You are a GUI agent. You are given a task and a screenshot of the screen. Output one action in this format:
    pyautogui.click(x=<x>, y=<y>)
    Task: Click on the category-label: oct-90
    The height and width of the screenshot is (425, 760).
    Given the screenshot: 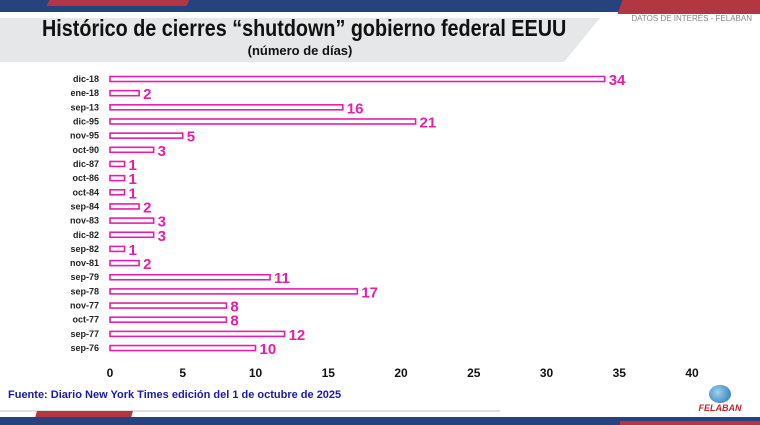 What is the action you would take?
    pyautogui.click(x=85, y=150)
    